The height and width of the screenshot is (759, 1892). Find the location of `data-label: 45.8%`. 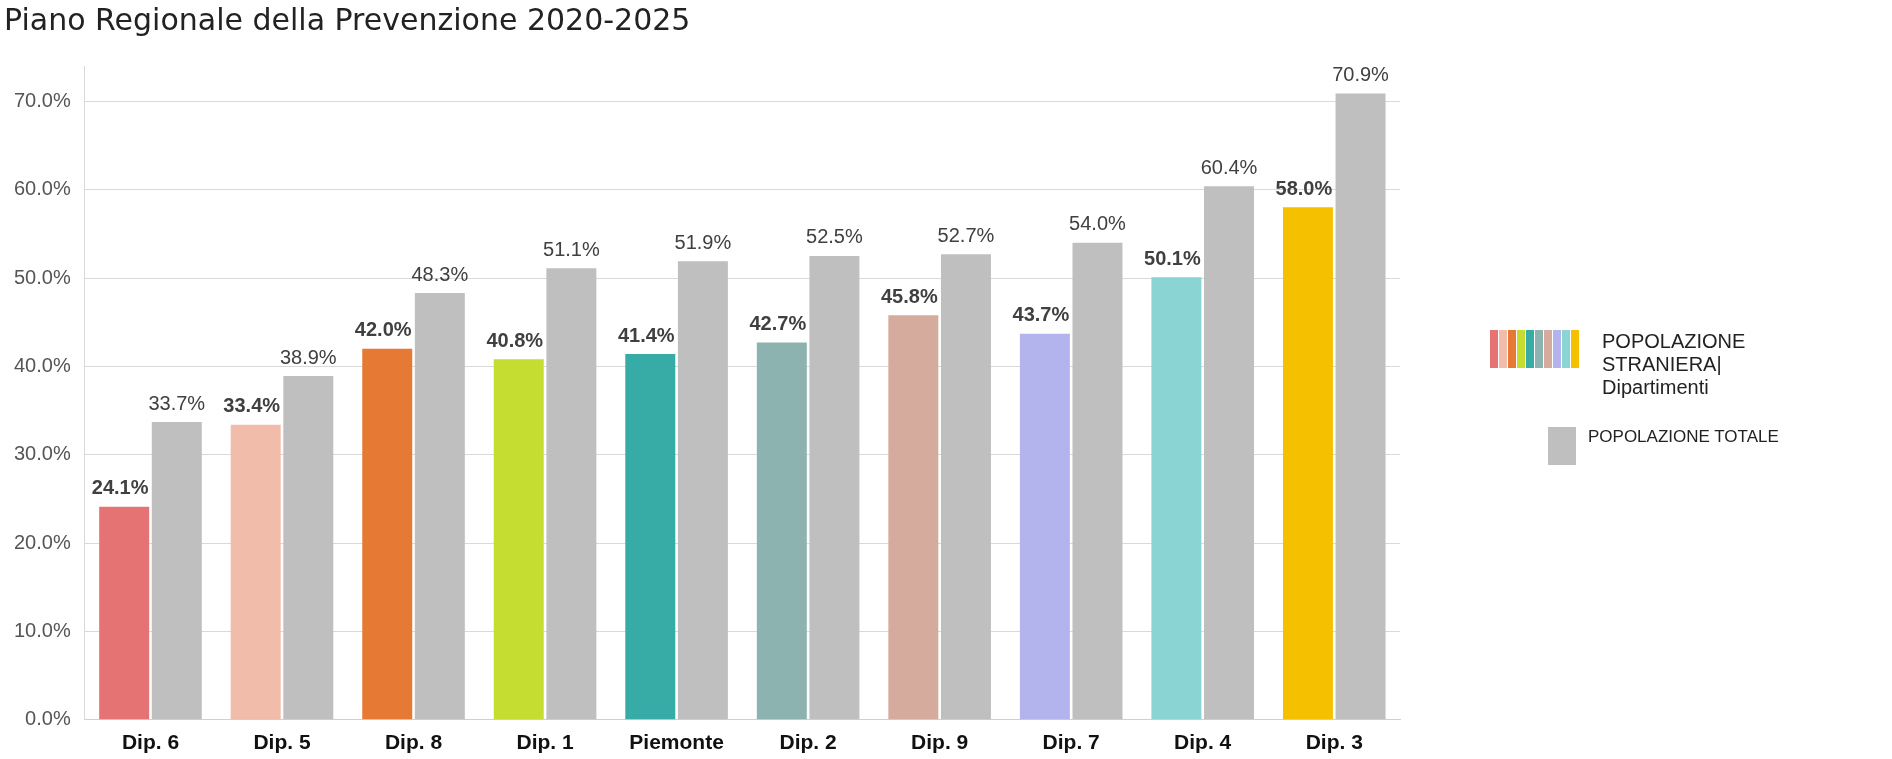

data-label: 45.8% is located at coordinates (909, 295).